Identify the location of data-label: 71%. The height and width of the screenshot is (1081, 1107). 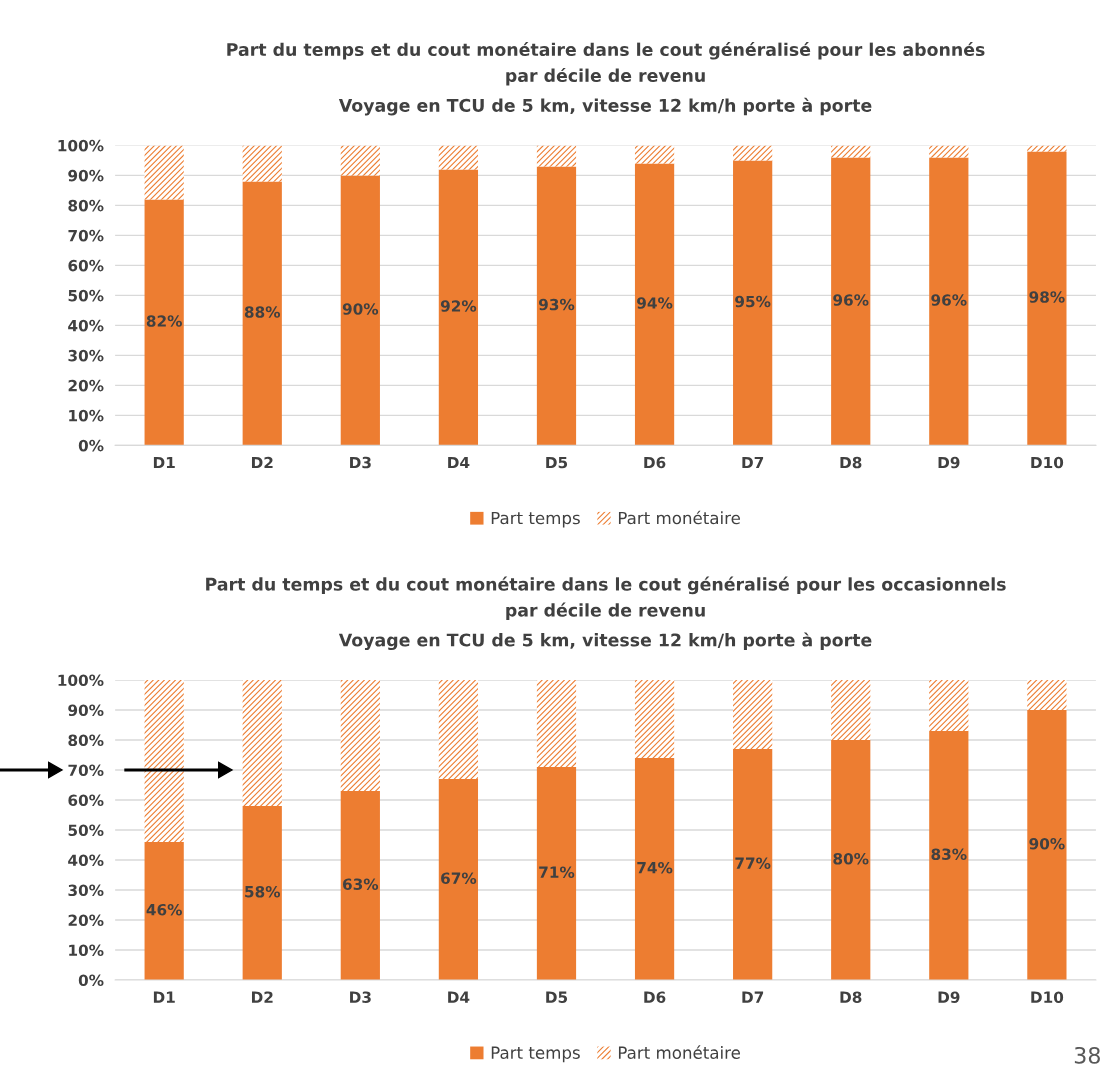
(557, 872).